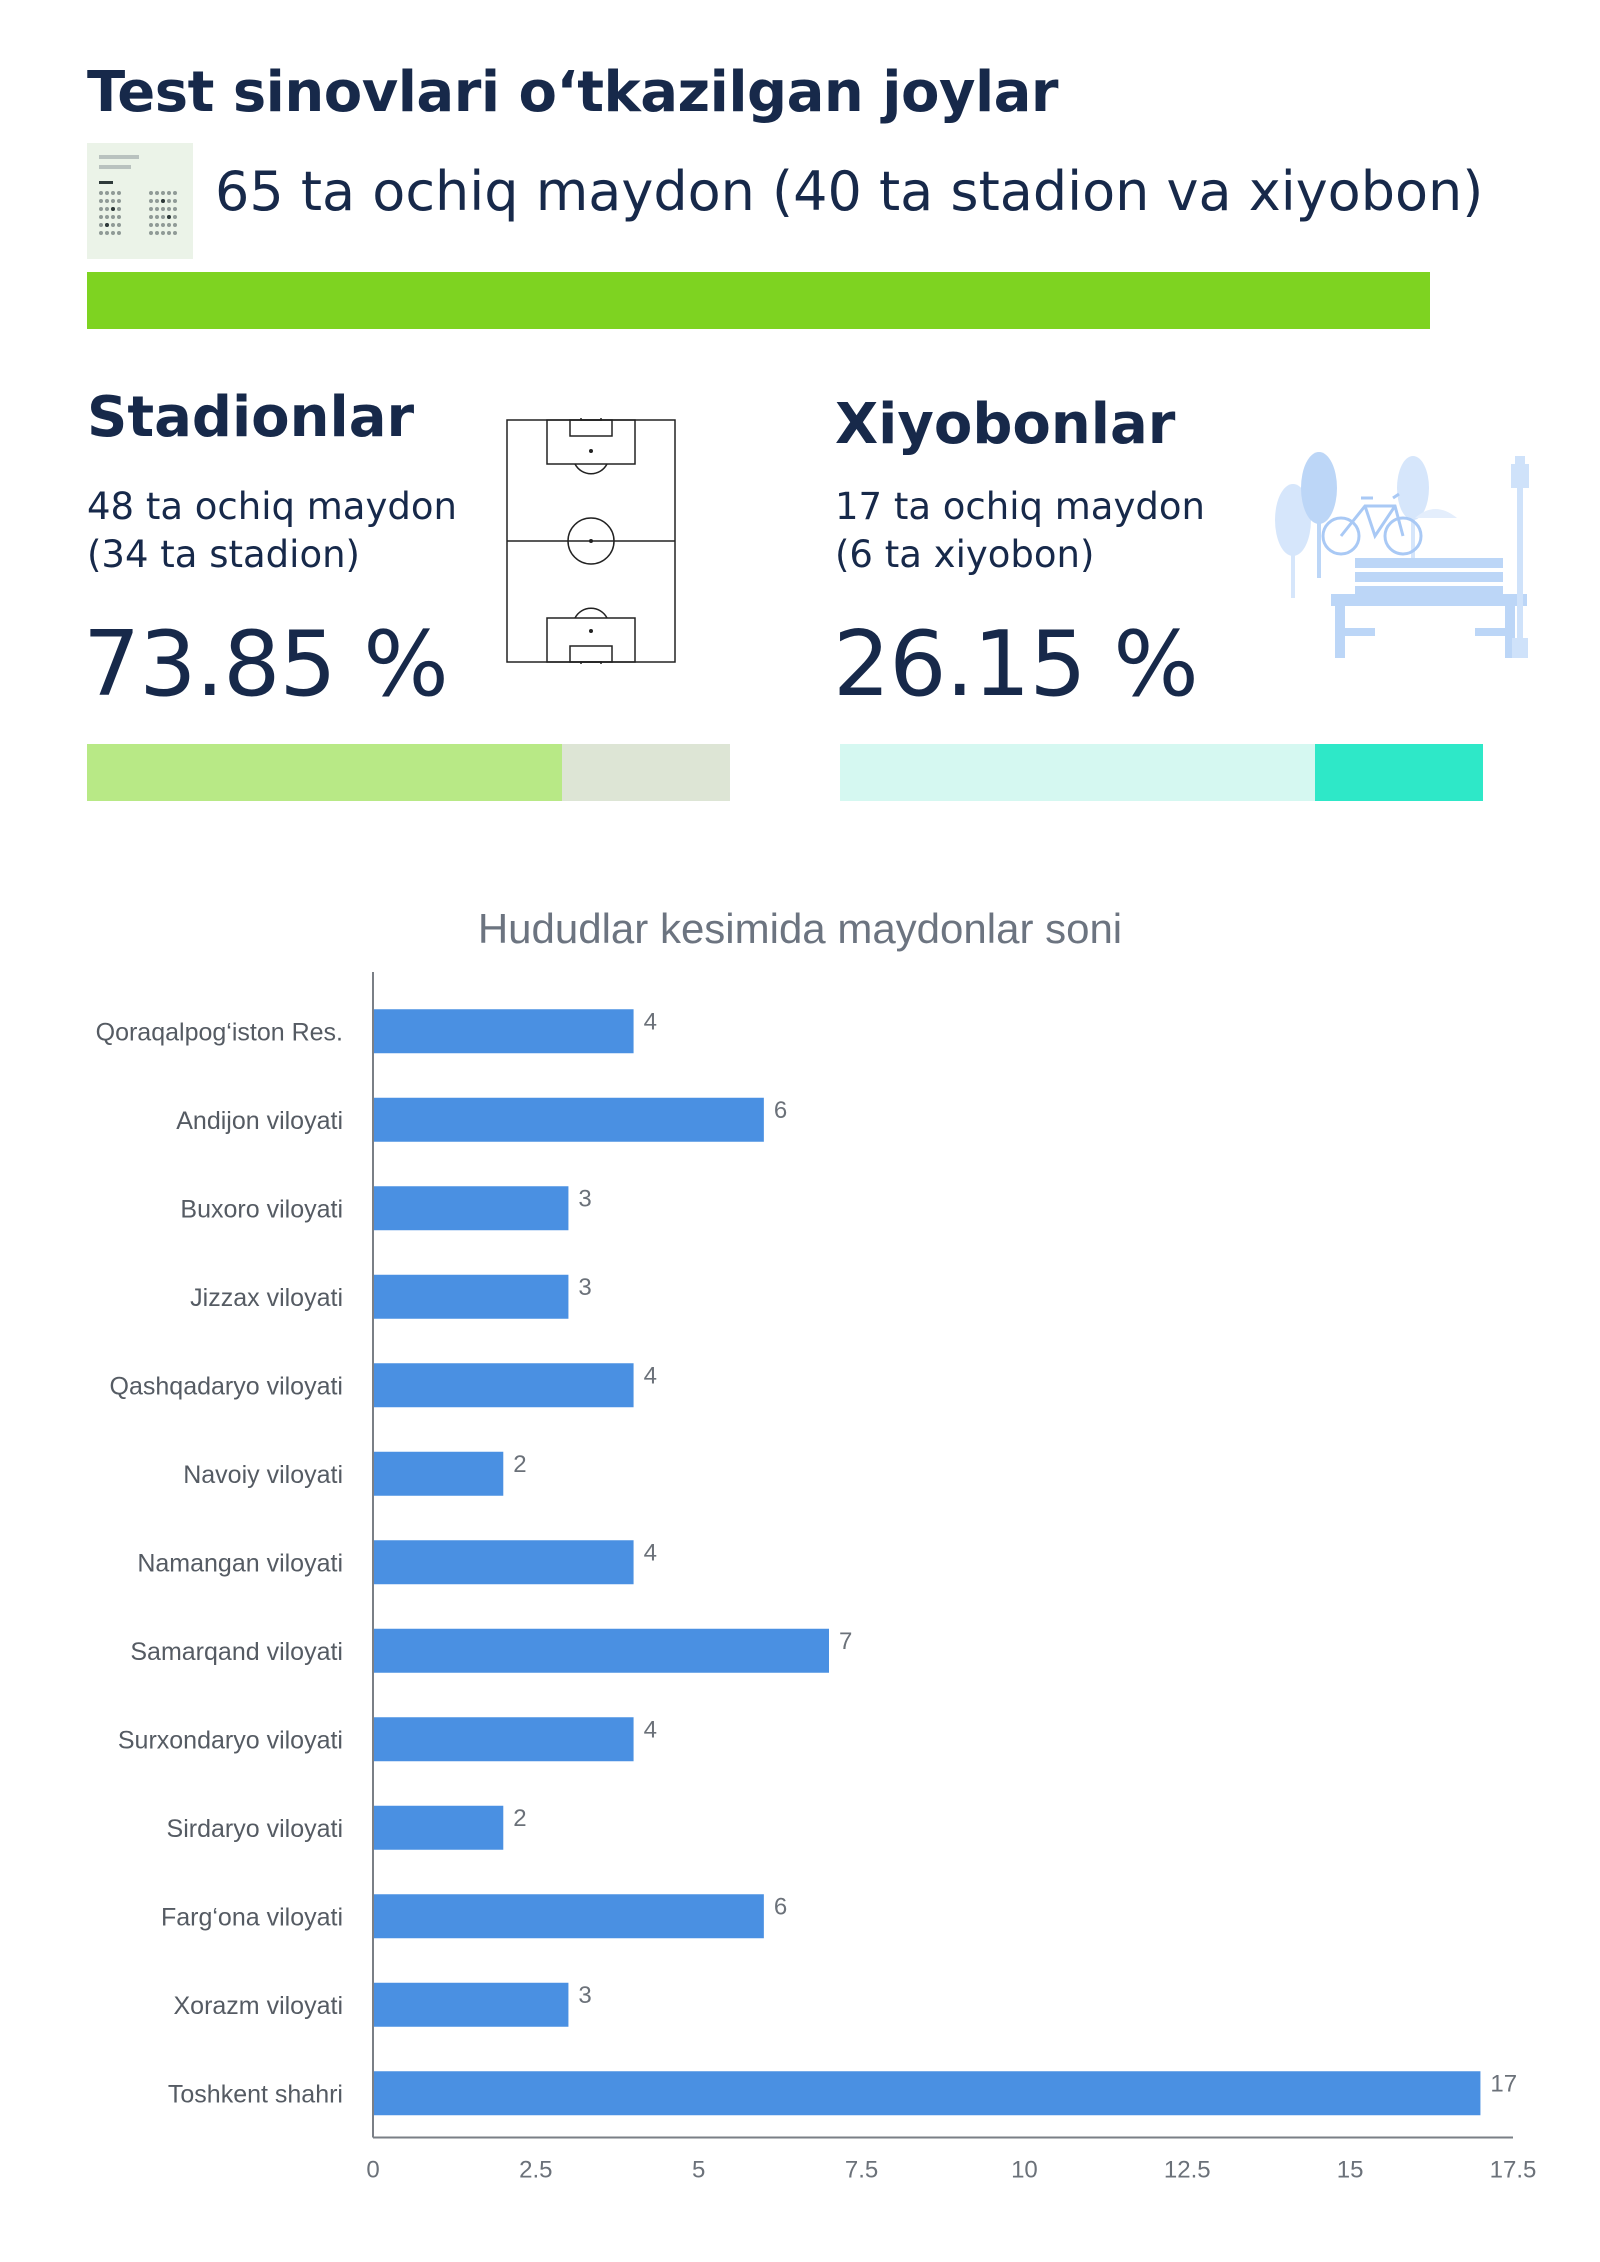 Image resolution: width=1600 pixels, height=2262 pixels. Describe the element at coordinates (236, 1652) in the screenshot. I see `category-label: Samarqand viloyati` at that location.